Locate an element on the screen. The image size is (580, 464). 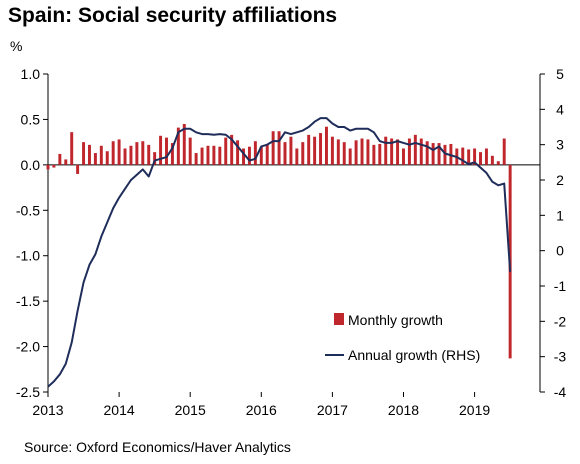
x-tick-label: 2015 is located at coordinates (190, 410).